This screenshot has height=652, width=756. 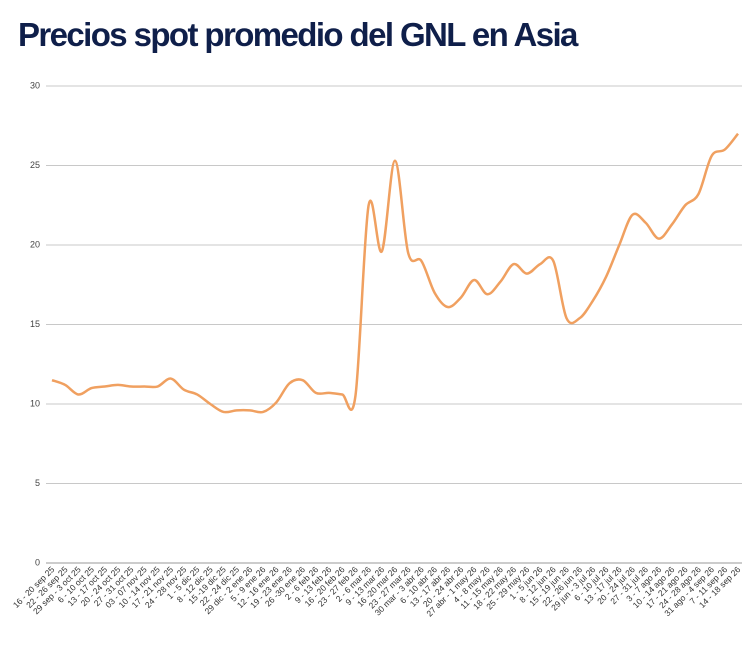 I want to click on chart-title: Precios spot promedio del GNL en Asia, so click(x=298, y=34).